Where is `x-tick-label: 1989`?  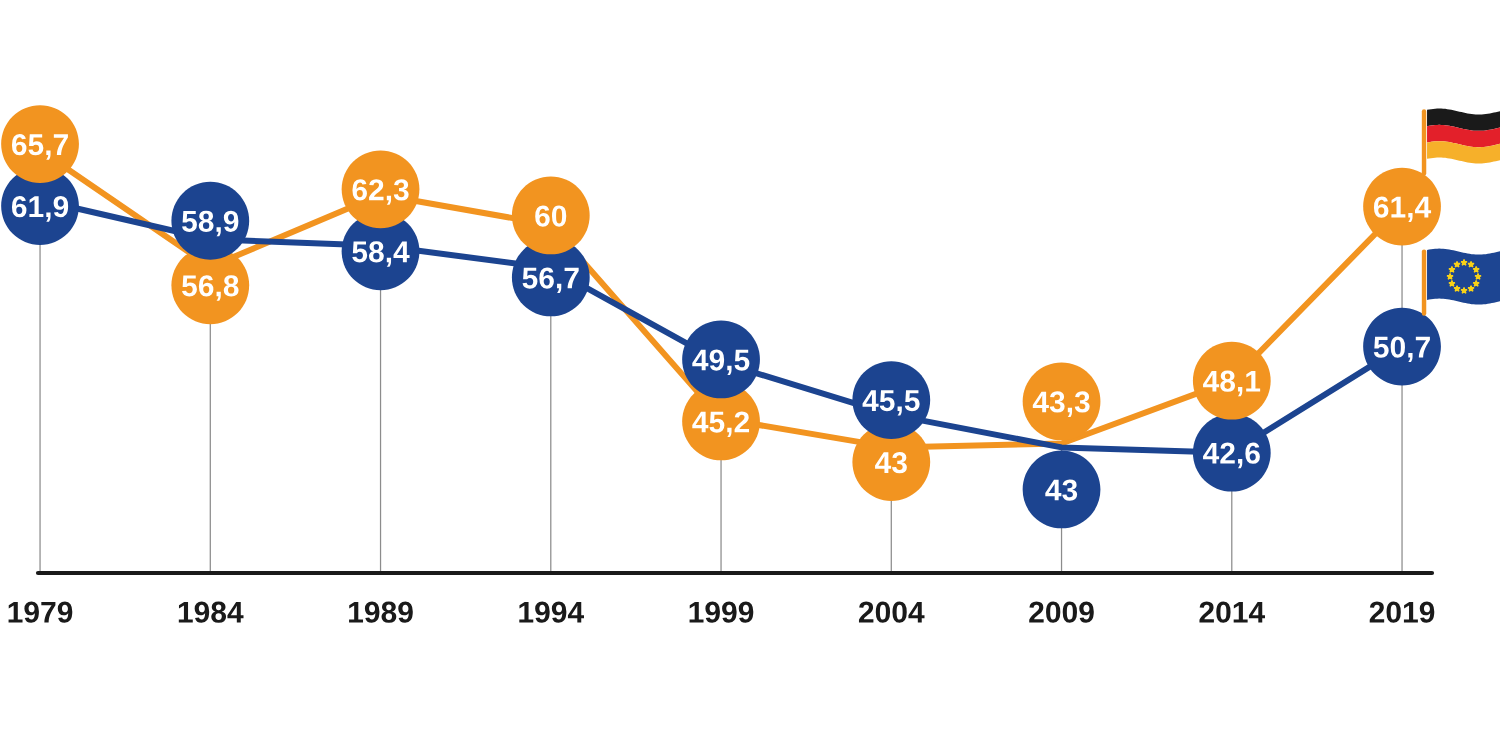
x-tick-label: 1989 is located at coordinates (381, 612).